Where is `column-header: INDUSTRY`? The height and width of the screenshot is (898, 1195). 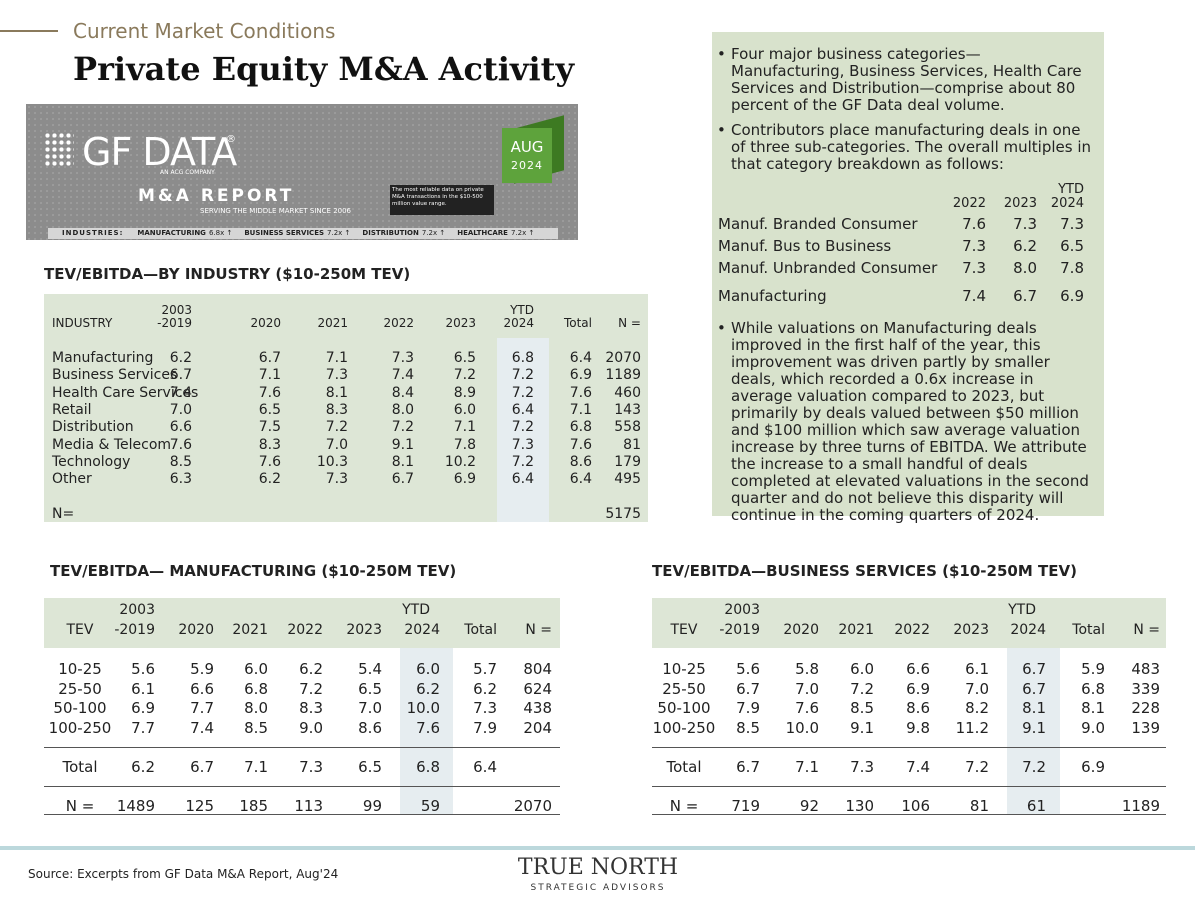 column-header: INDUSTRY is located at coordinates (82, 323).